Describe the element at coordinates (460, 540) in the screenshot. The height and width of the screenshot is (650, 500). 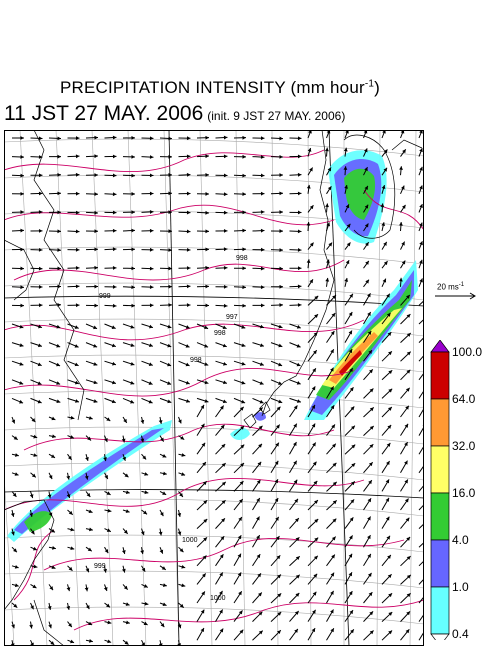
I see `colorbar-level-label: 4.0` at that location.